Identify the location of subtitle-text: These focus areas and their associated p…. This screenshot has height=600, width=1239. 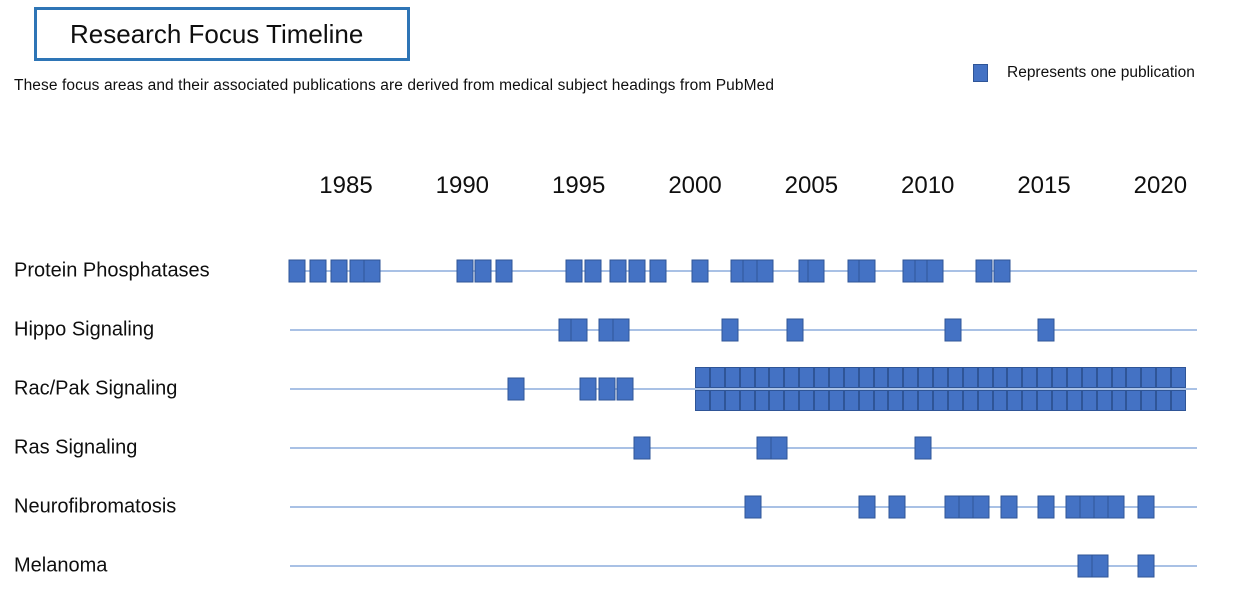
(394, 85).